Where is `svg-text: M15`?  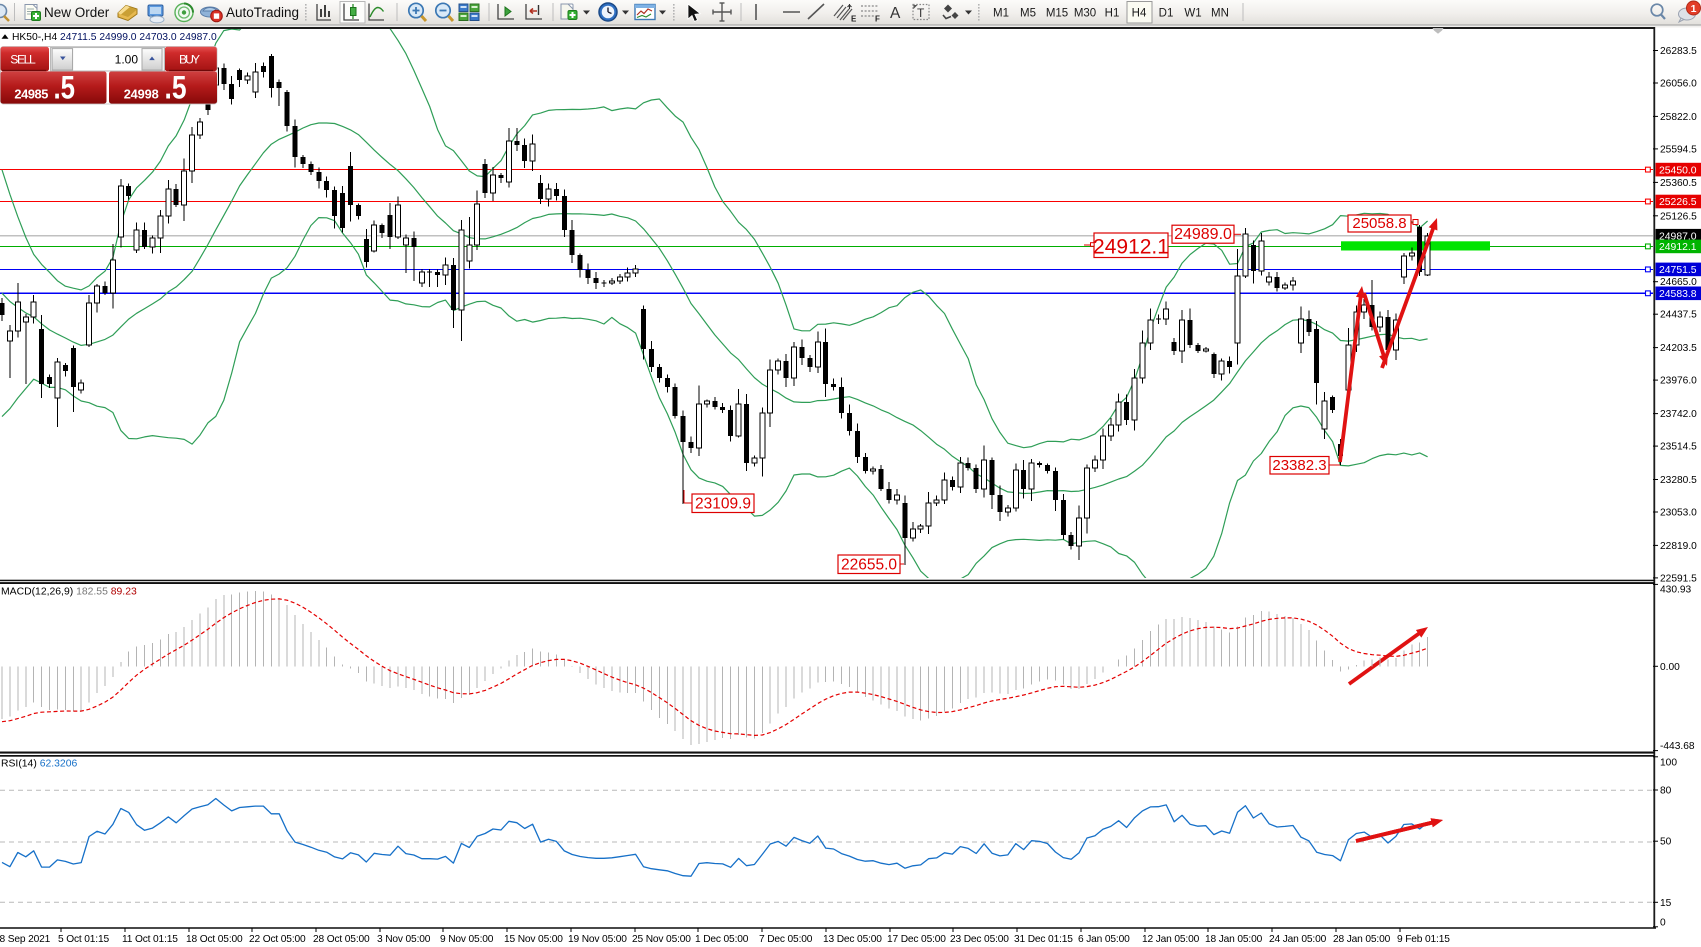 svg-text: M15 is located at coordinates (1057, 14).